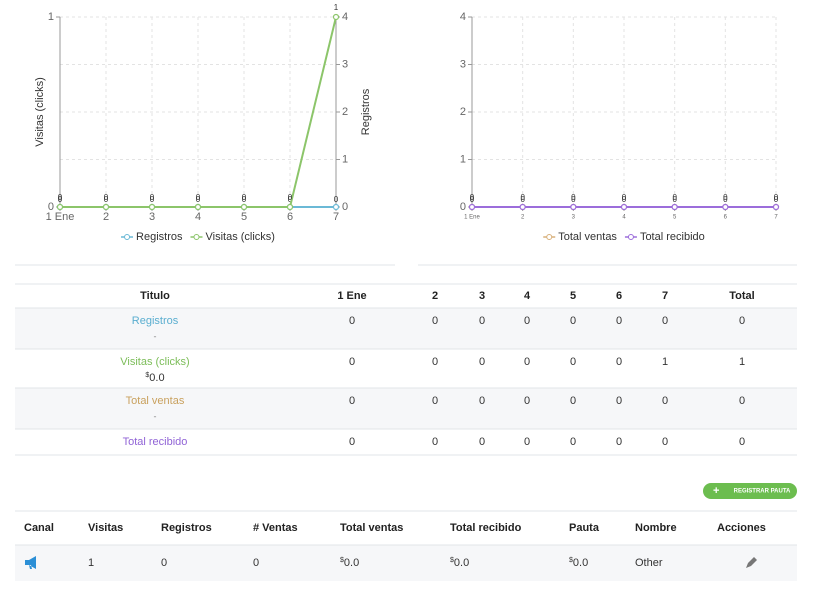  What do you see at coordinates (239, 237) in the screenshot?
I see `legend-label: Visitas (clicks)` at bounding box center [239, 237].